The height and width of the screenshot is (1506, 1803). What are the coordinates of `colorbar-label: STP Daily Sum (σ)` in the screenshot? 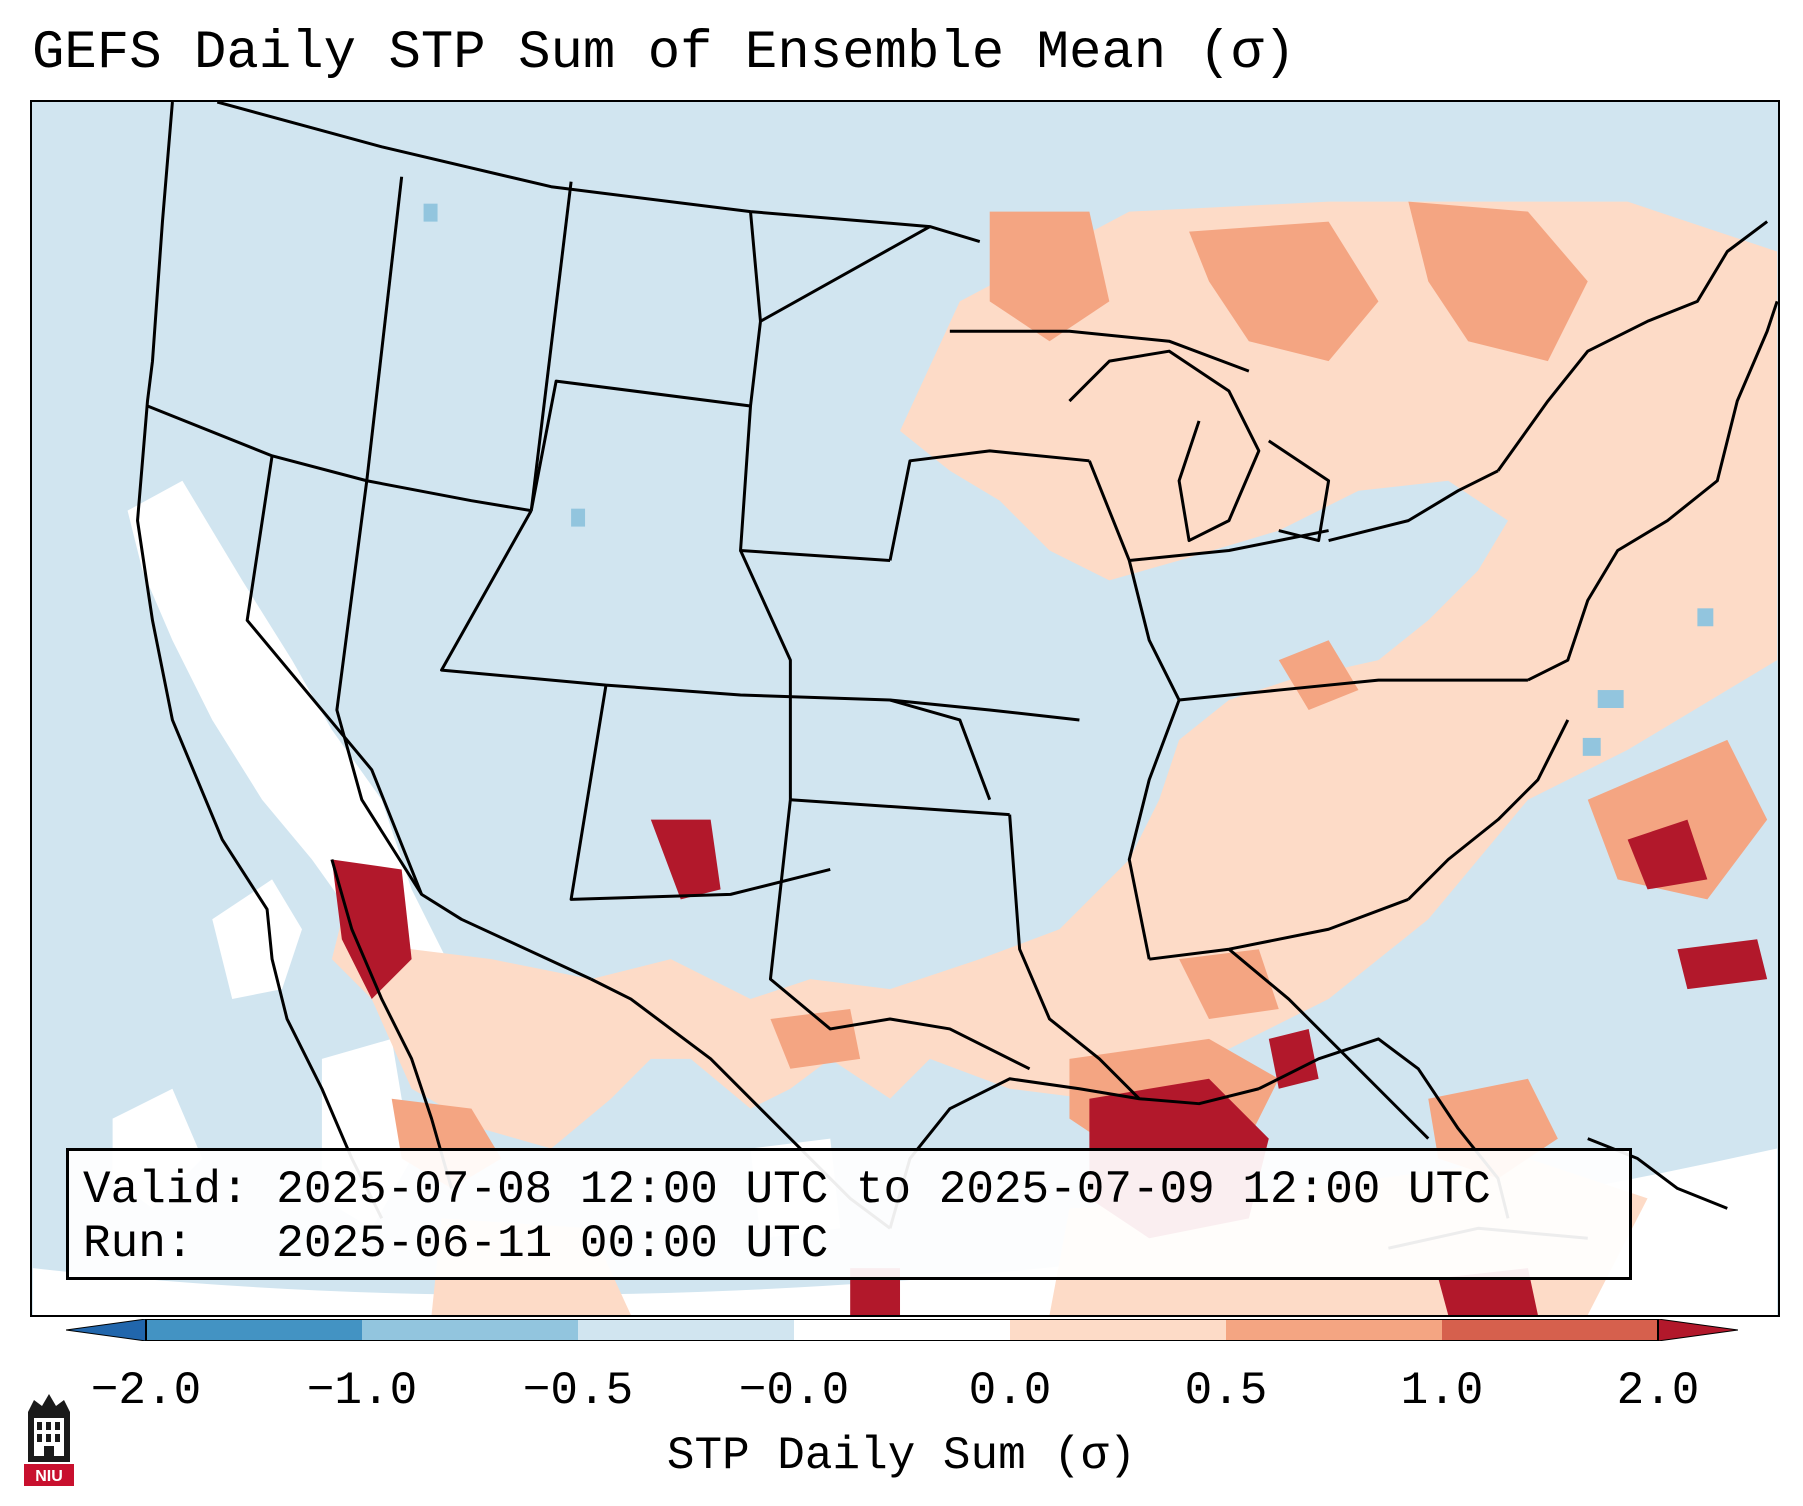 It's located at (901, 1456).